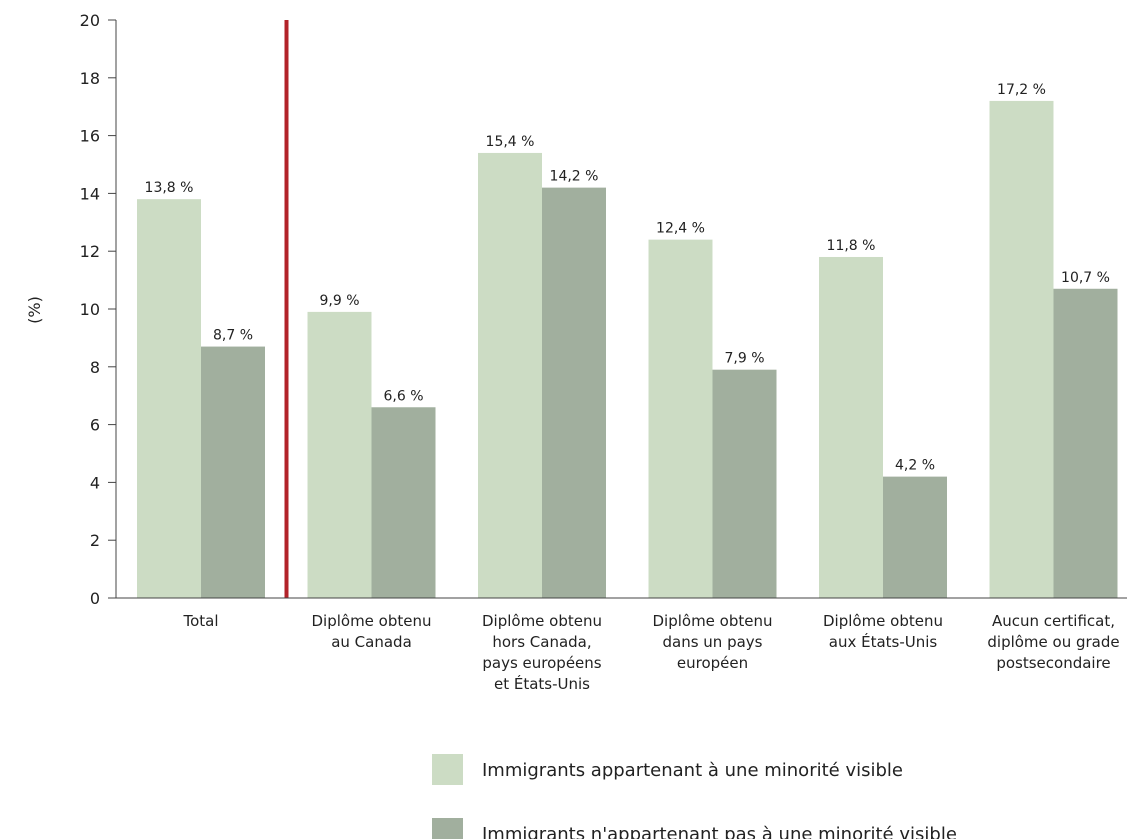 This screenshot has width=1127, height=839. Describe the element at coordinates (95, 425) in the screenshot. I see `y-tick-label: 6` at that location.